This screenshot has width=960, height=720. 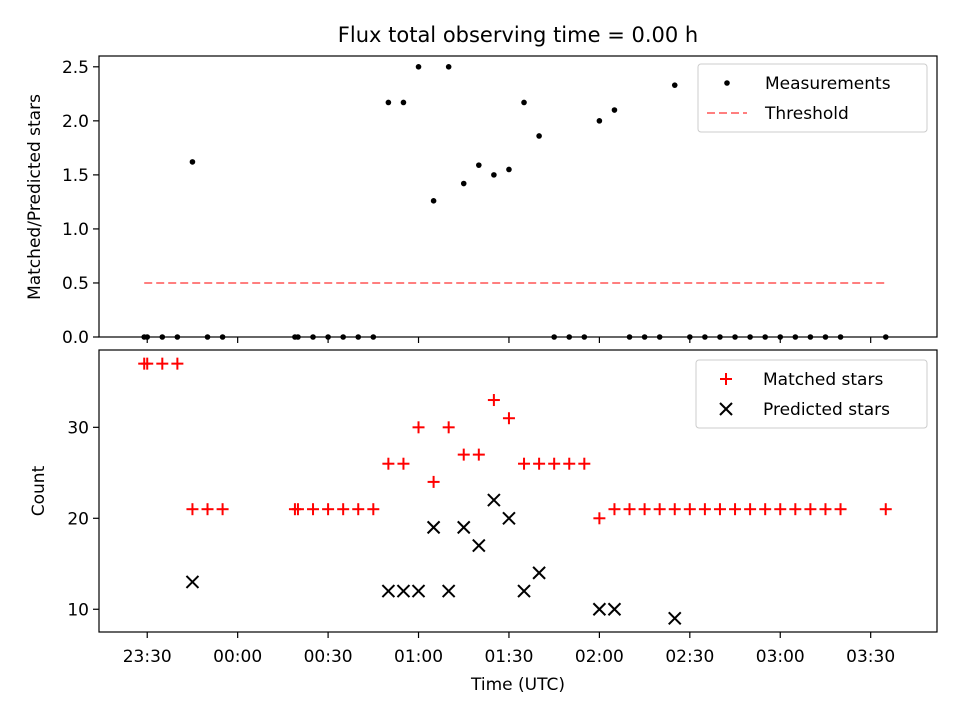 I want to click on x-tick-label: 01:00, so click(x=418, y=657).